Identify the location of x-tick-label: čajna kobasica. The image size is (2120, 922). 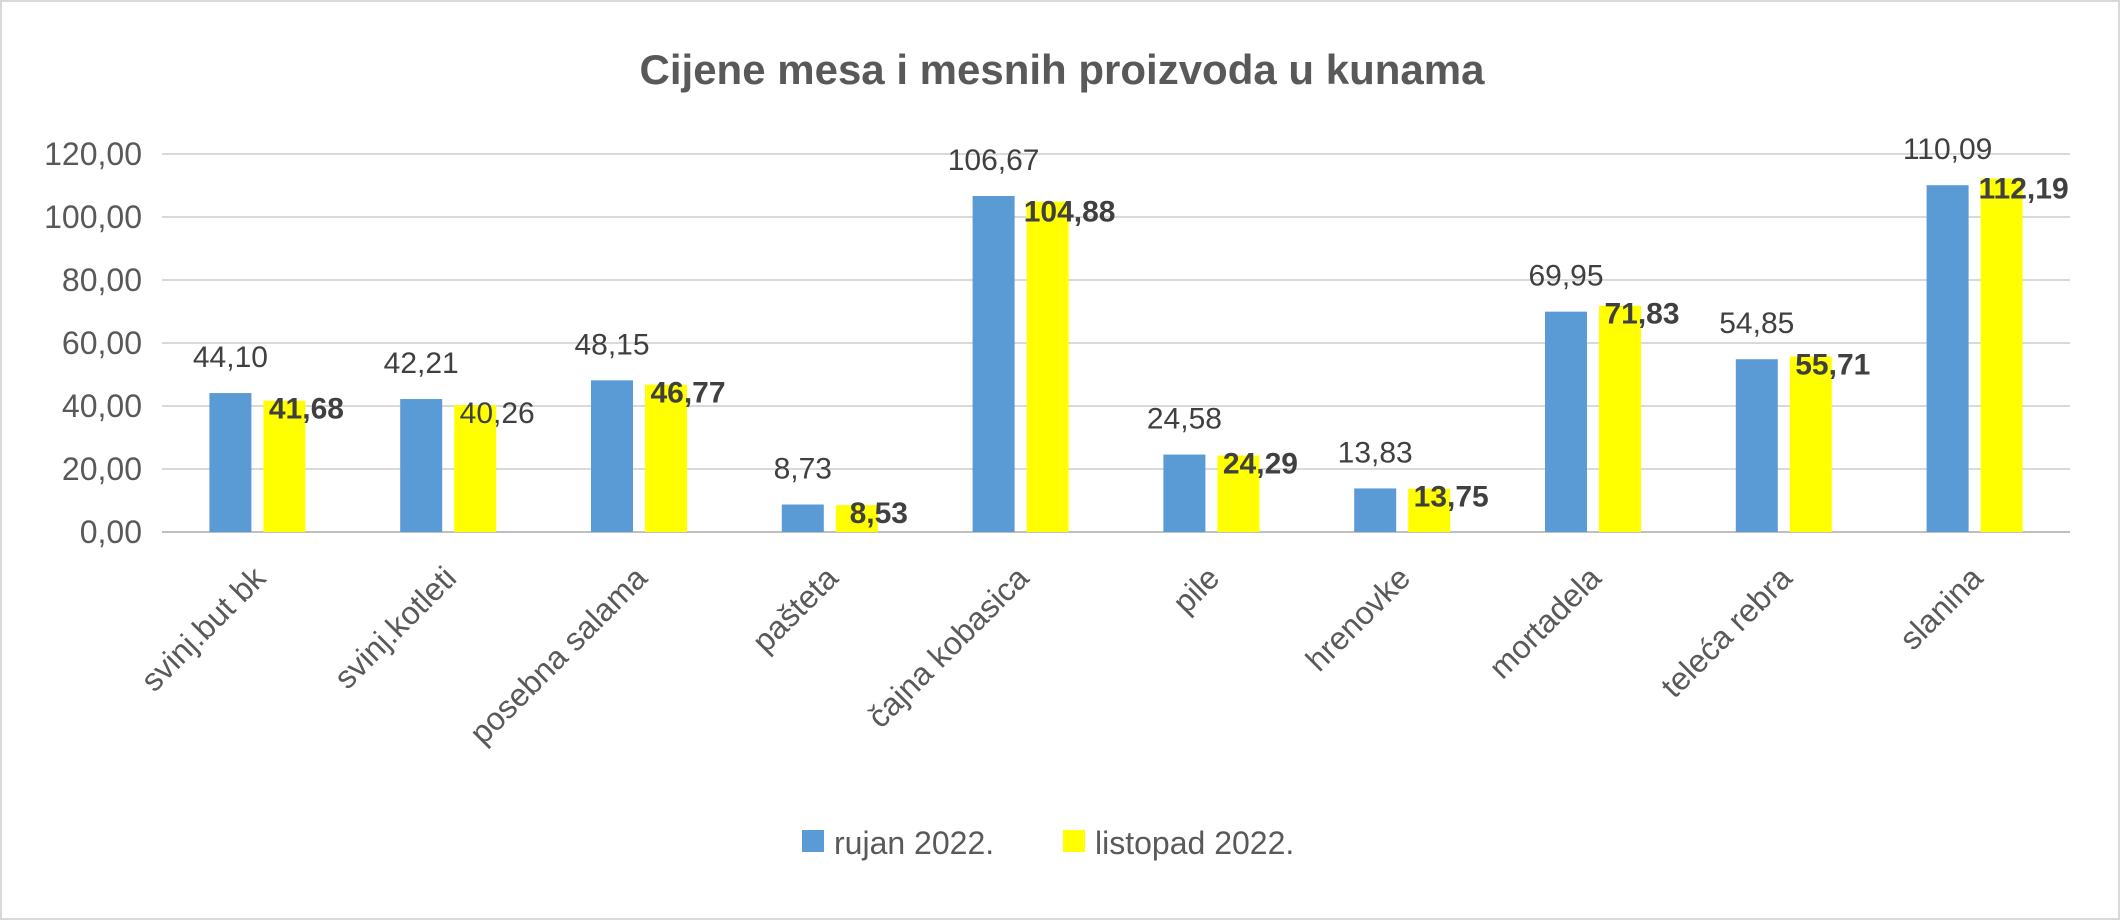
(947, 646).